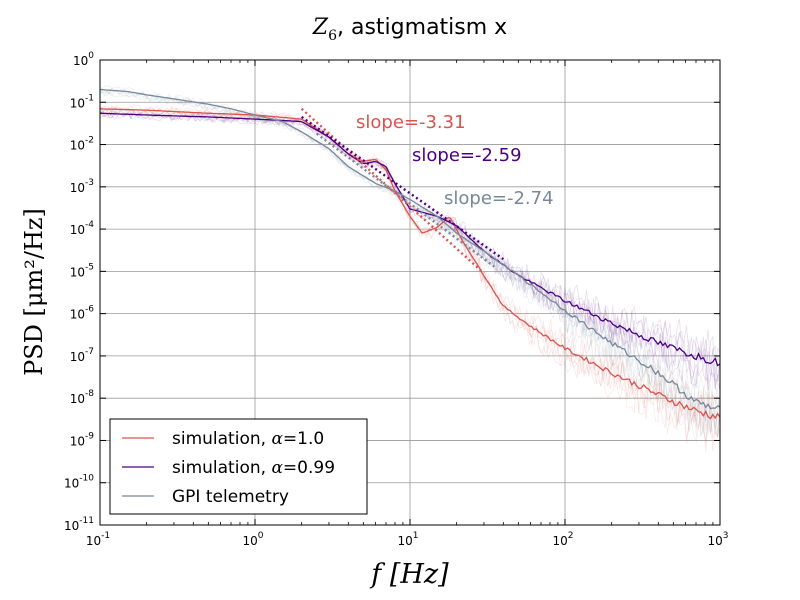 The width and height of the screenshot is (800, 600). Describe the element at coordinates (230, 497) in the screenshot. I see `legend-label-gpi-telemetry: GPI telemetry` at that location.